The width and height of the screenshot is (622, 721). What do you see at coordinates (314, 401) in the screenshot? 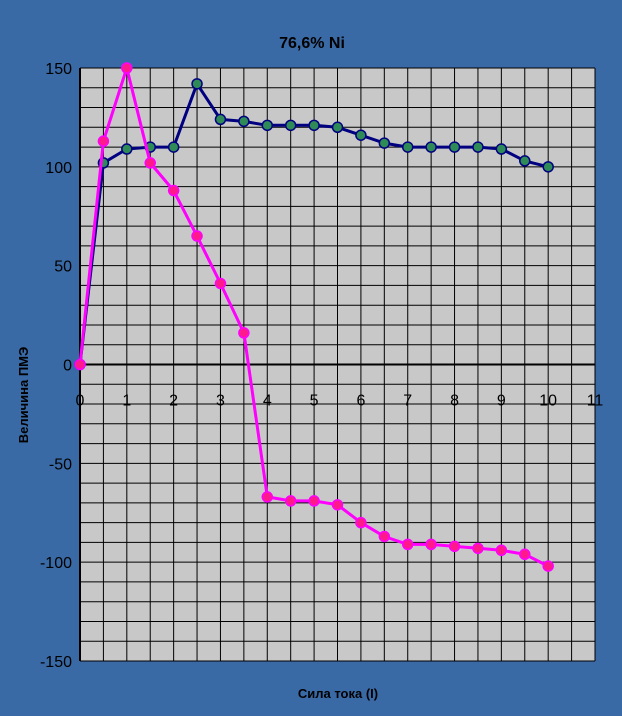
I see `x-tick-label: 5` at bounding box center [314, 401].